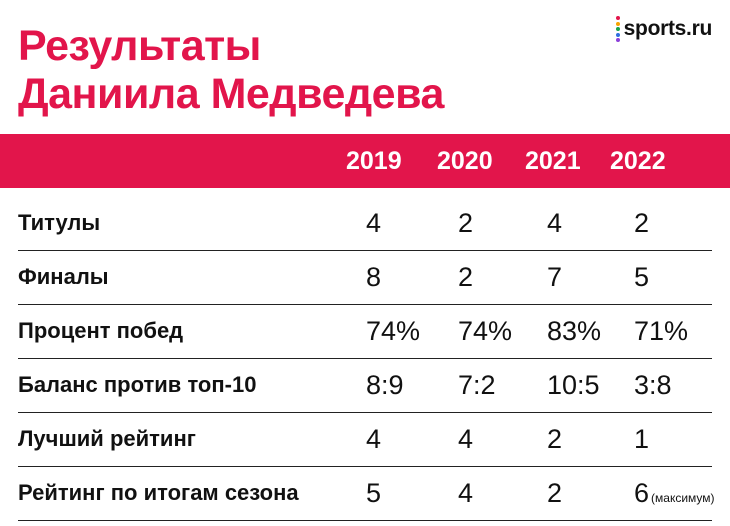 This screenshot has width=730, height=526. I want to click on brand-logo: sports.ru, so click(664, 29).